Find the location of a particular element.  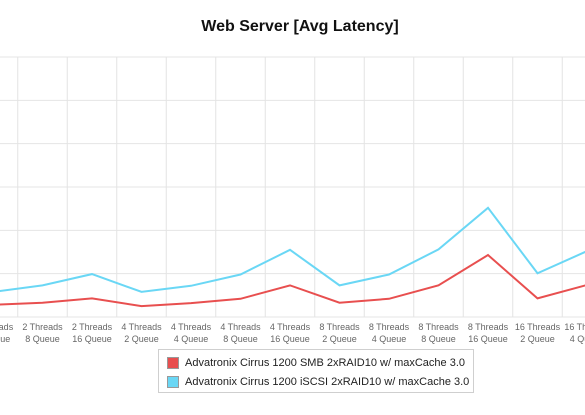

x-tick-label: 8 Threads 4 Queue is located at coordinates (389, 333).